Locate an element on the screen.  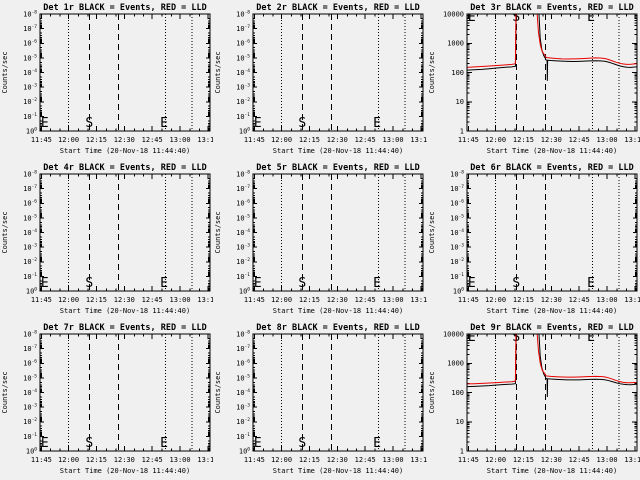
y-axis-ticks: 10000 1000 100 10 1 is located at coordinates (540, 73).